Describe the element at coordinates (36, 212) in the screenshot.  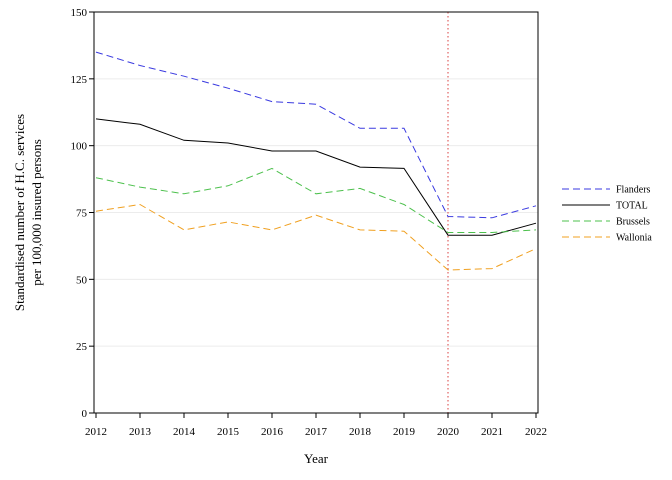
I see `y-axis-title-line-2: per 100,000 insured persons` at that location.